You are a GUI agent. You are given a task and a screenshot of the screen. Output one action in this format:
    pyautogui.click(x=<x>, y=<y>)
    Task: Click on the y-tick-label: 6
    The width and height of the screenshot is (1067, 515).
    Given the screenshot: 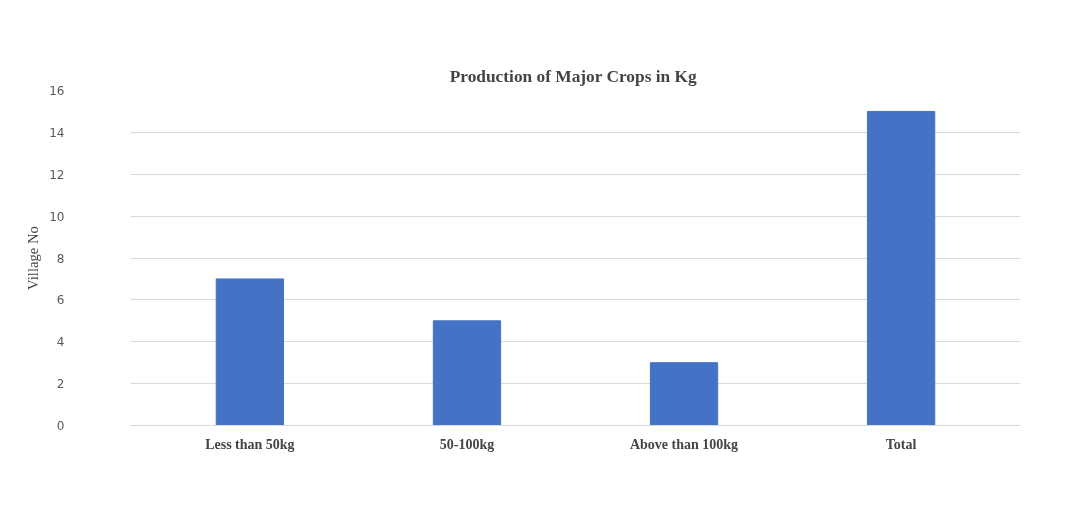 What is the action you would take?
    pyautogui.click(x=60, y=300)
    